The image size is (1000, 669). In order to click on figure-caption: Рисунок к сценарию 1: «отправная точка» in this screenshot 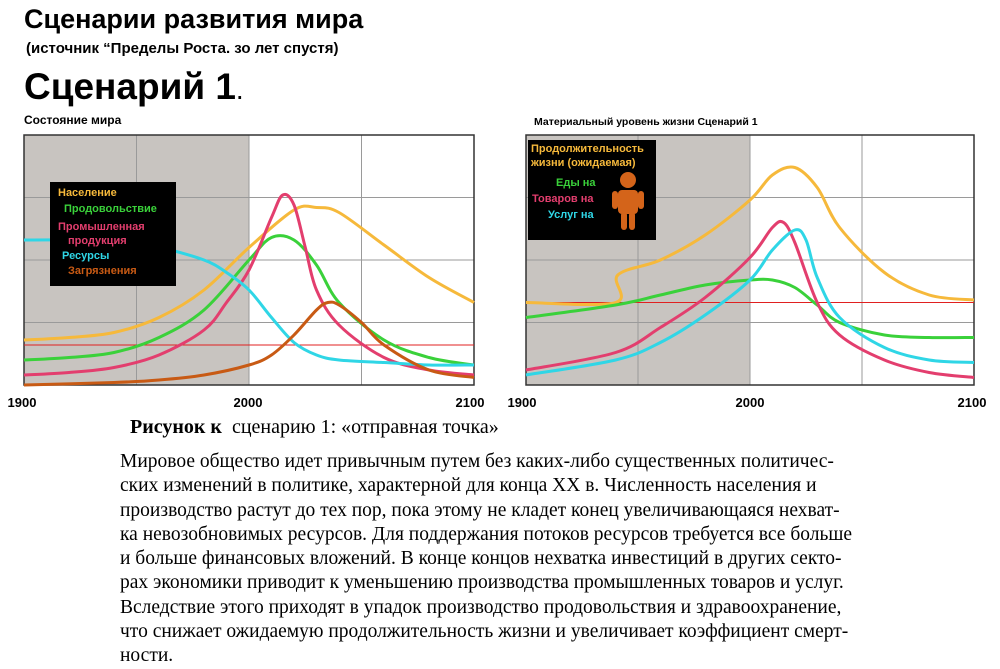, I will do `click(314, 427)`.